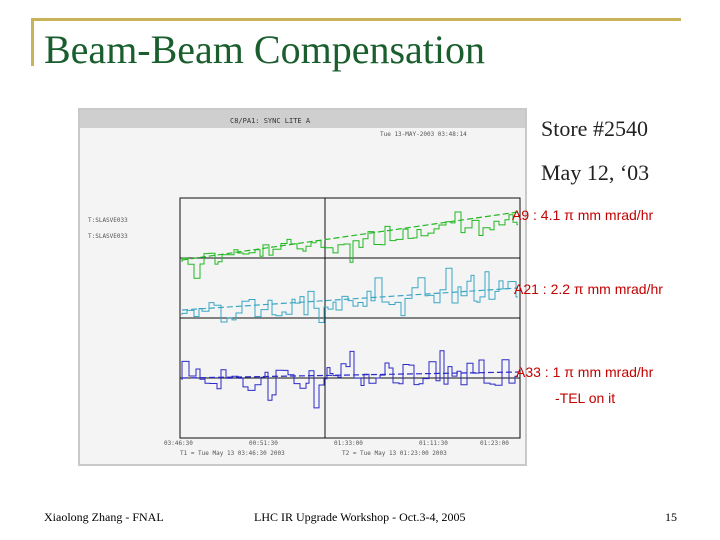  Describe the element at coordinates (32, 43) in the screenshot. I see `title-rule-vertical` at that location.